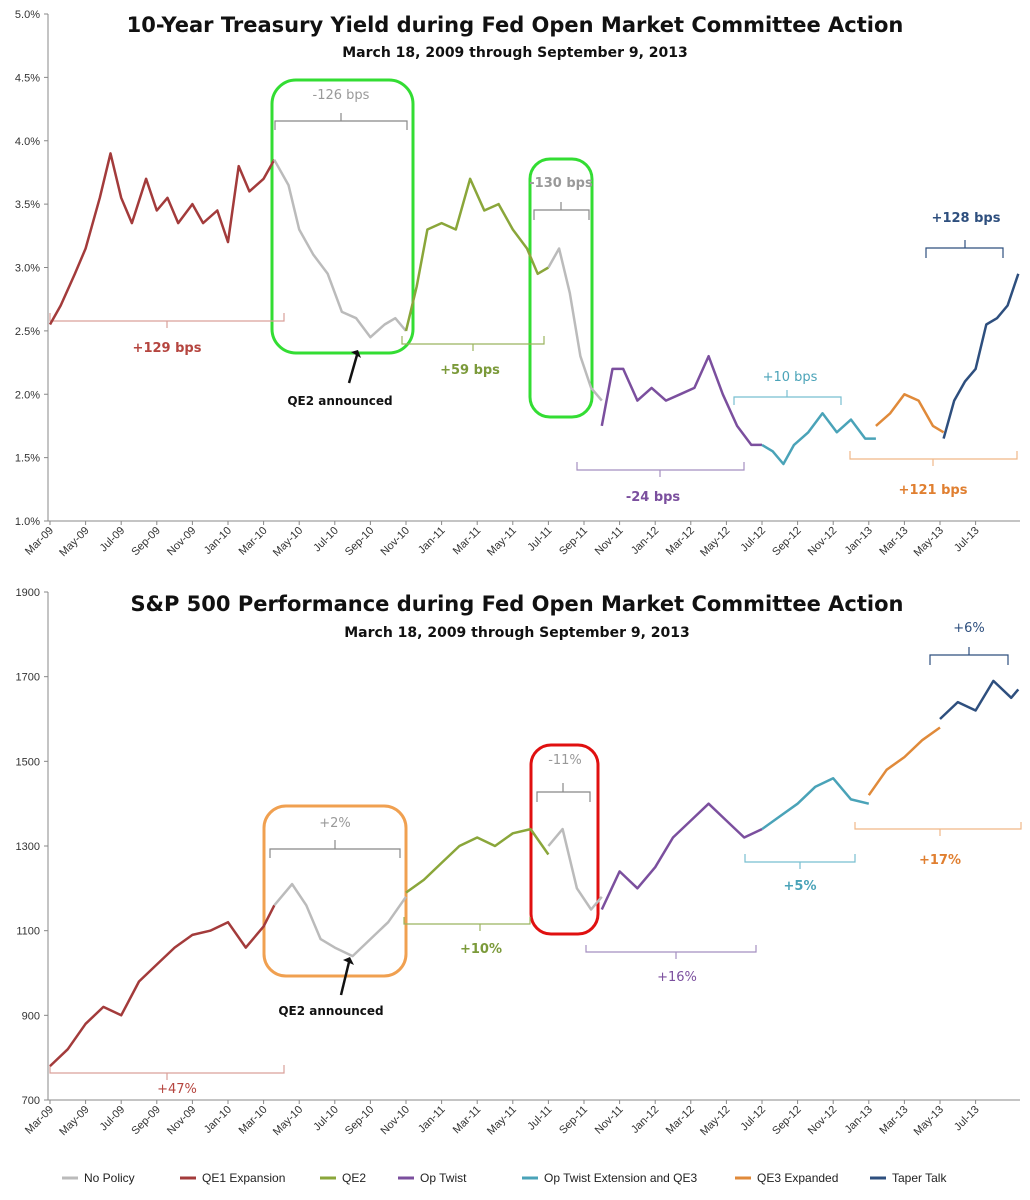  What do you see at coordinates (929, 1121) in the screenshot?
I see `sp500-x-tick-label: May-13` at bounding box center [929, 1121].